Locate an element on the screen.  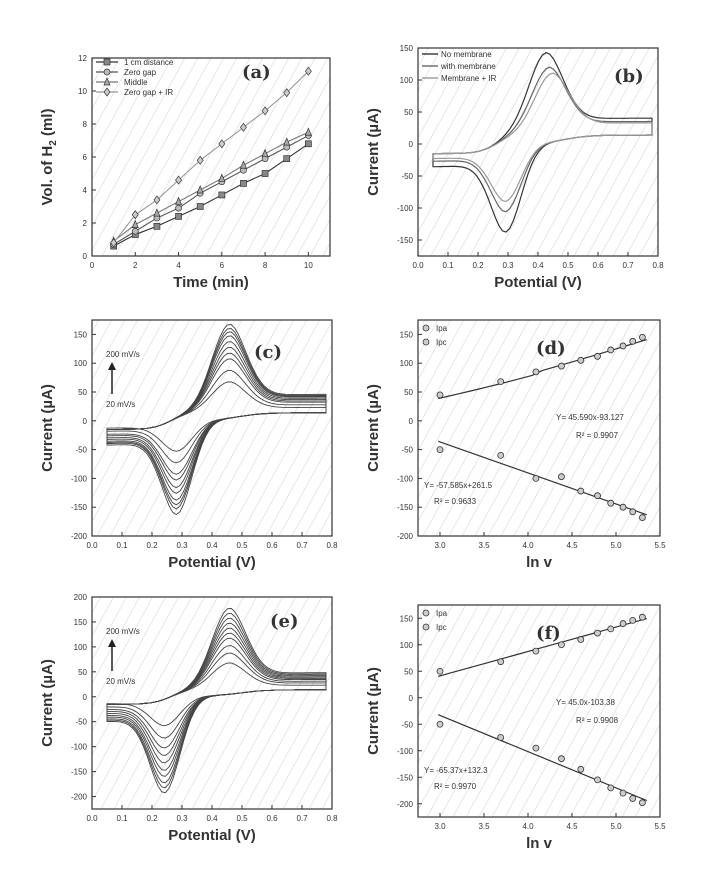
scan-rate-annotation-bottom: 20 mV/s is located at coordinates (120, 681).